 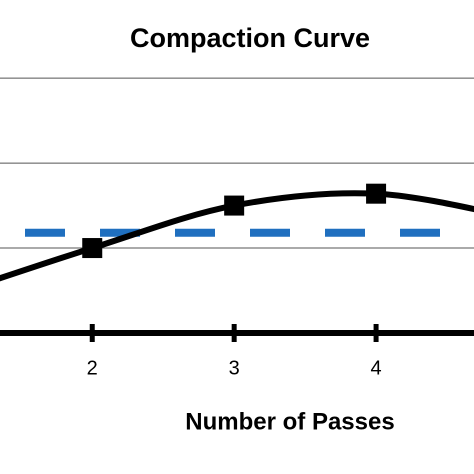 I want to click on chart-title: Compaction Curve, so click(x=250, y=38).